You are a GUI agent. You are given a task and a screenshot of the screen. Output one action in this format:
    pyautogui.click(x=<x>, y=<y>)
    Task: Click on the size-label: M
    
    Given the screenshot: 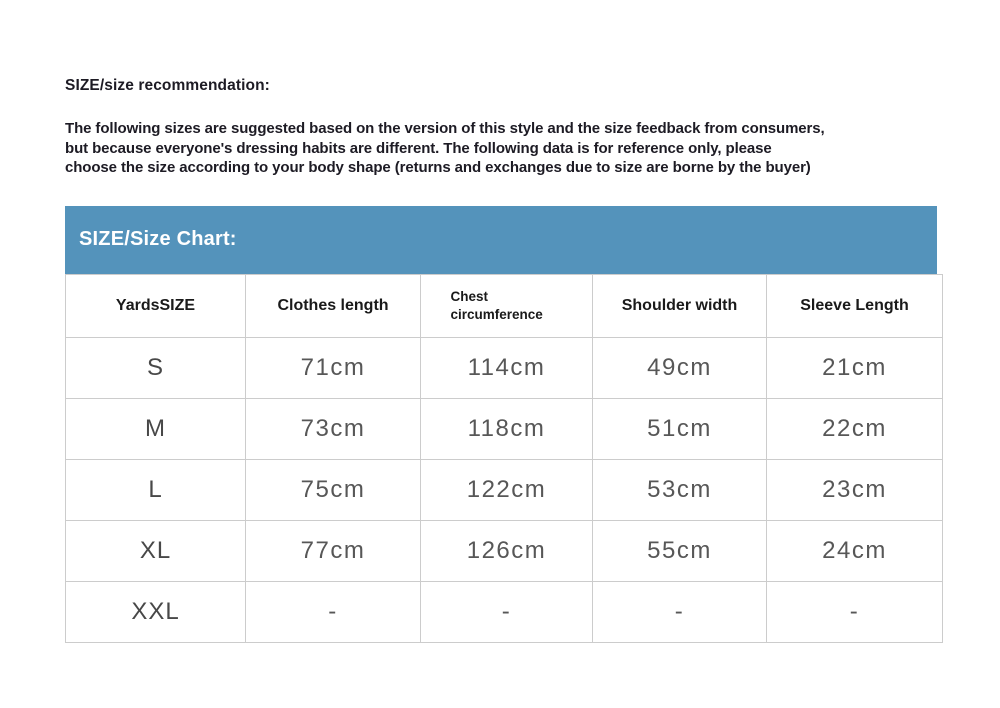 What is the action you would take?
    pyautogui.click(x=155, y=428)
    